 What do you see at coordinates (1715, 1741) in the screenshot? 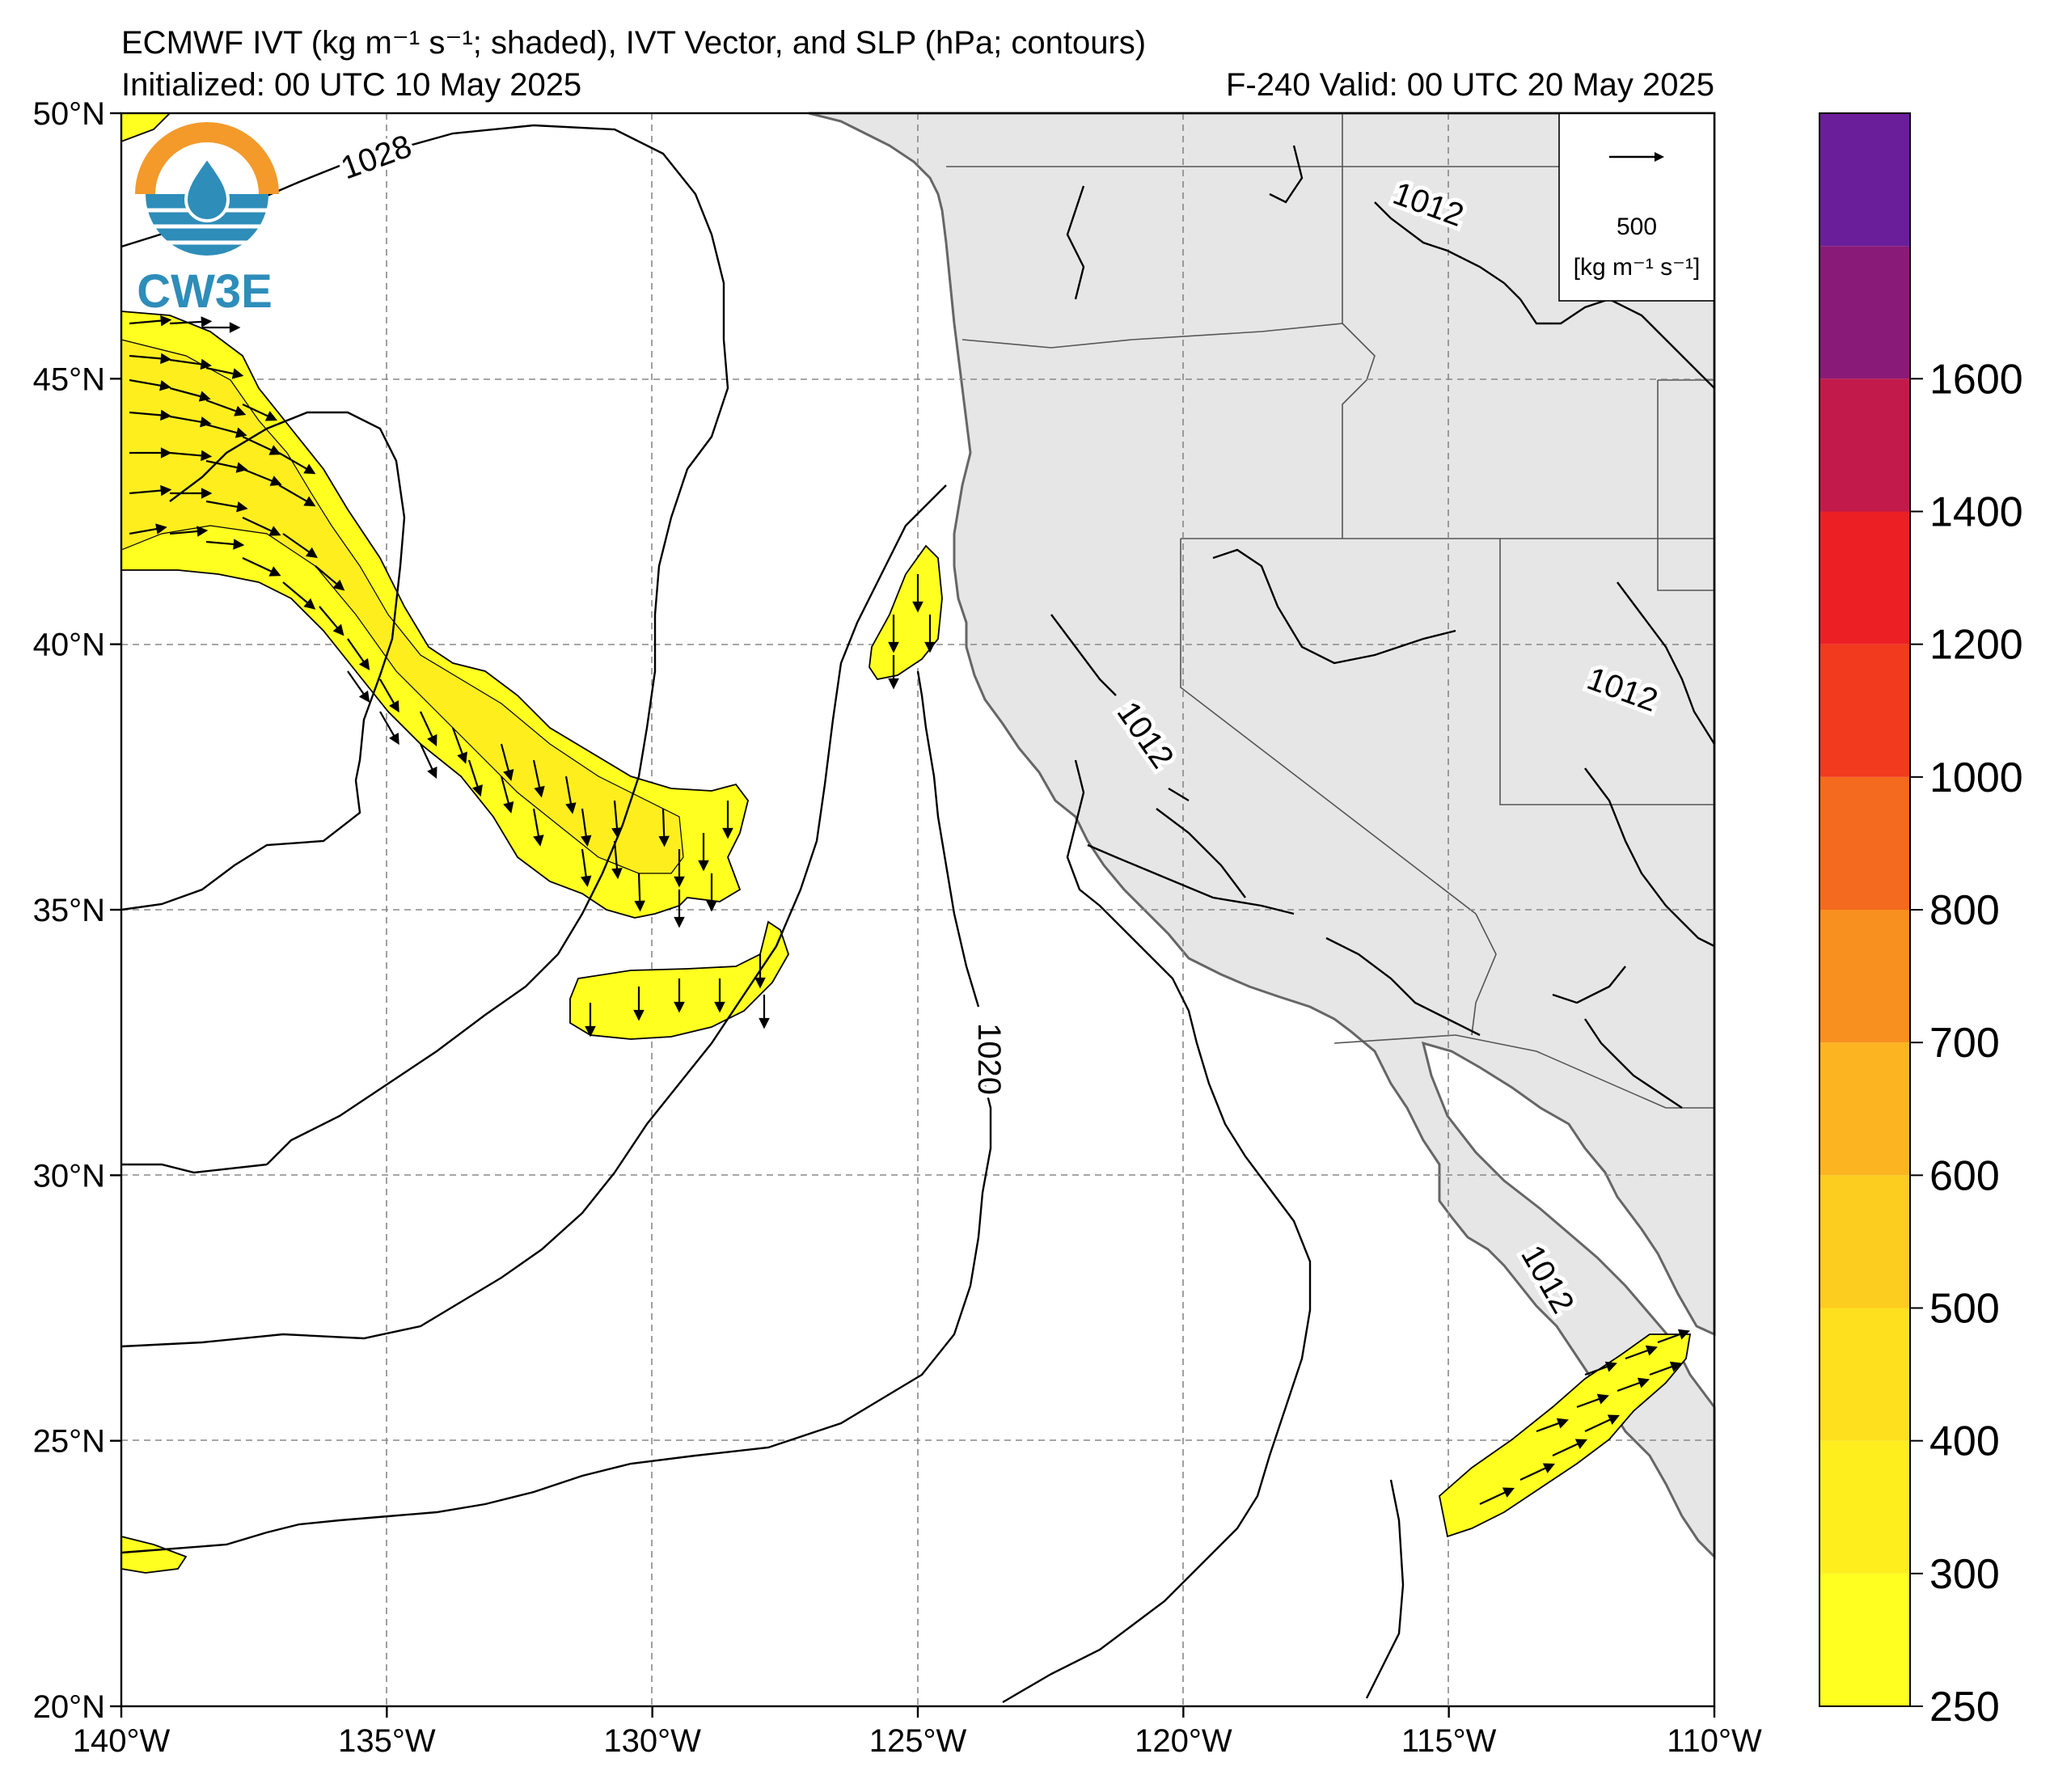
I see `lon-tick-label: 110°W` at bounding box center [1715, 1741].